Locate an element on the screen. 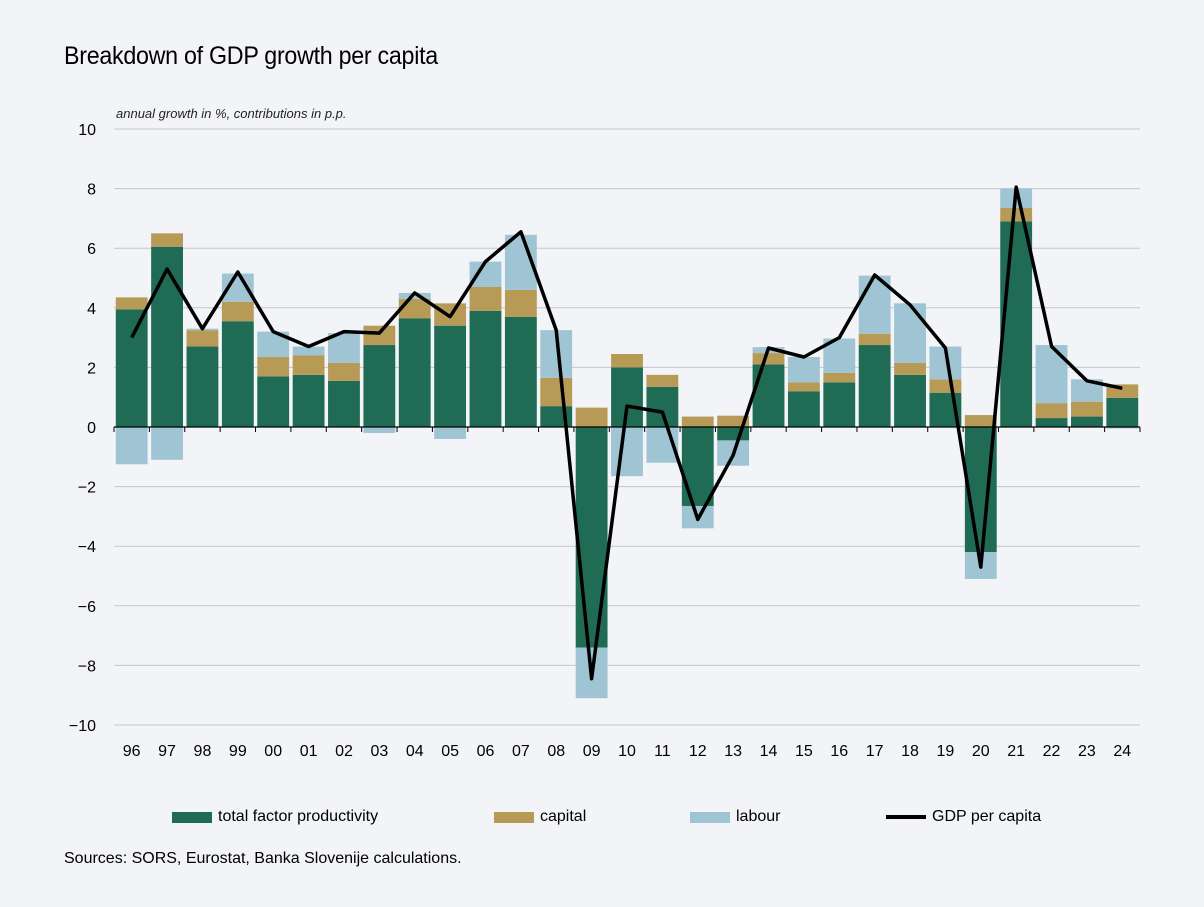  legend-swatch-gdp is located at coordinates (906, 817).